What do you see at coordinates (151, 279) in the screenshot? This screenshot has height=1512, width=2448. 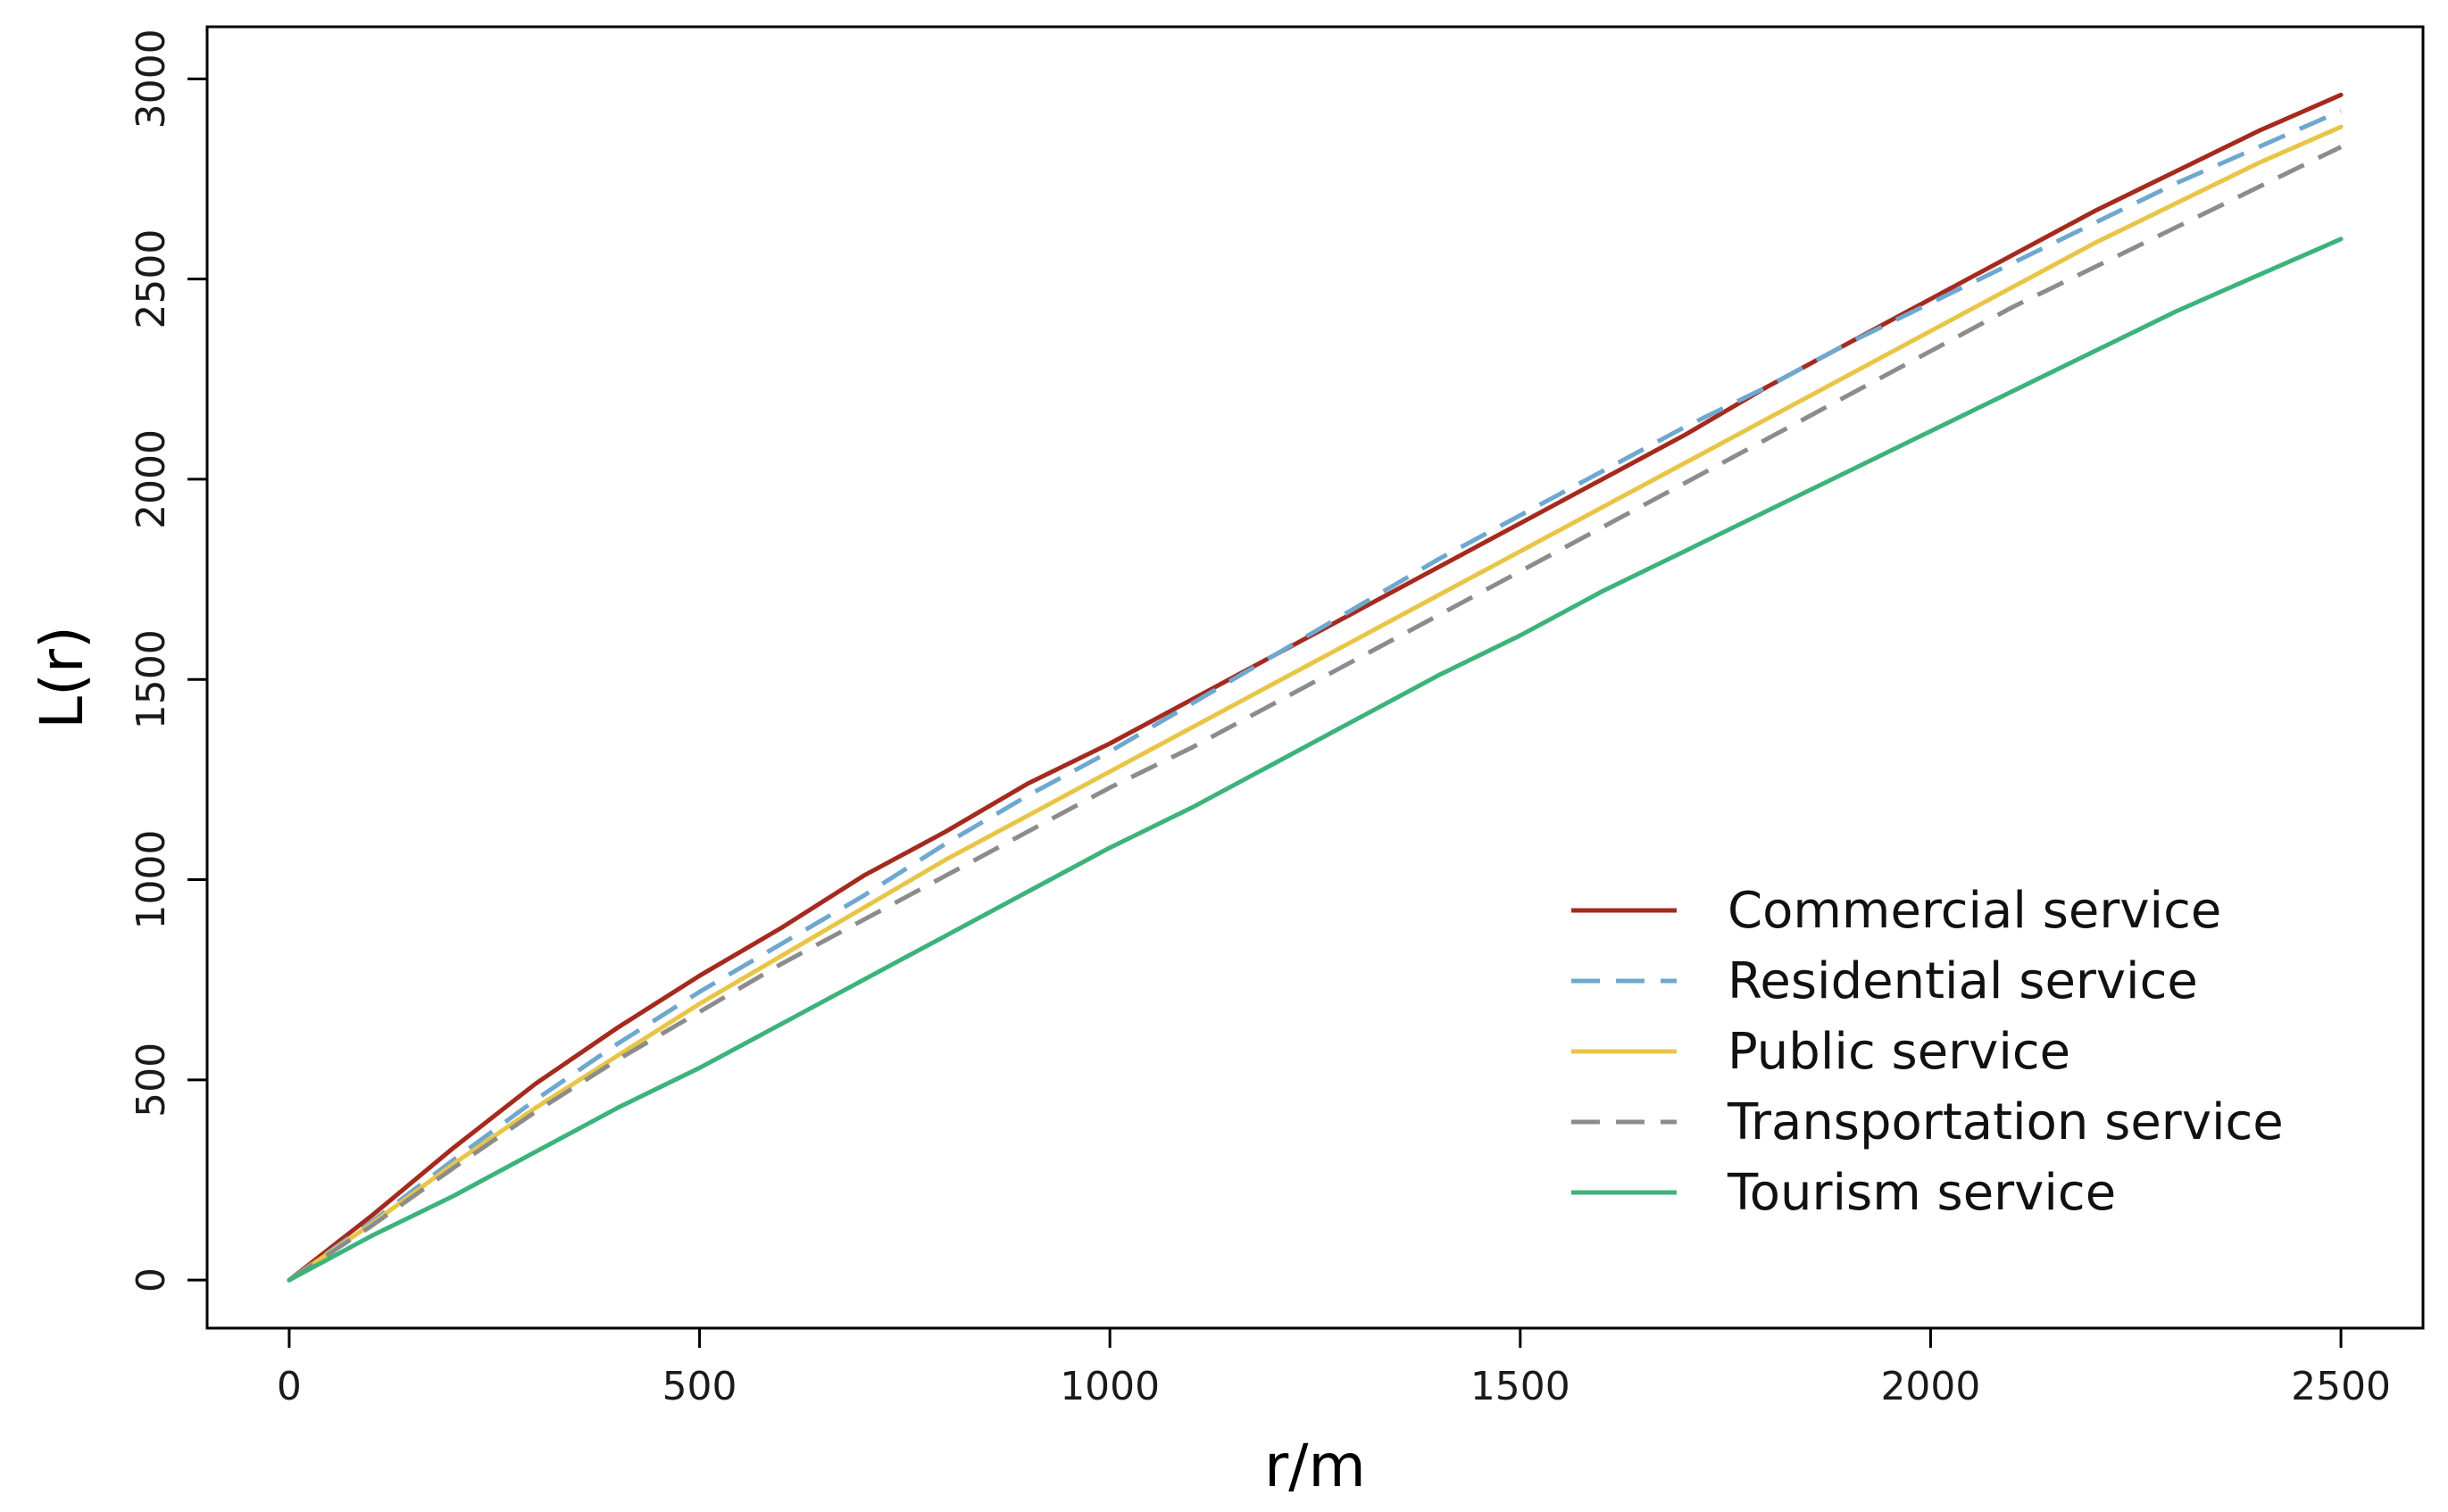 I see `y-tick-label: 2500` at bounding box center [151, 279].